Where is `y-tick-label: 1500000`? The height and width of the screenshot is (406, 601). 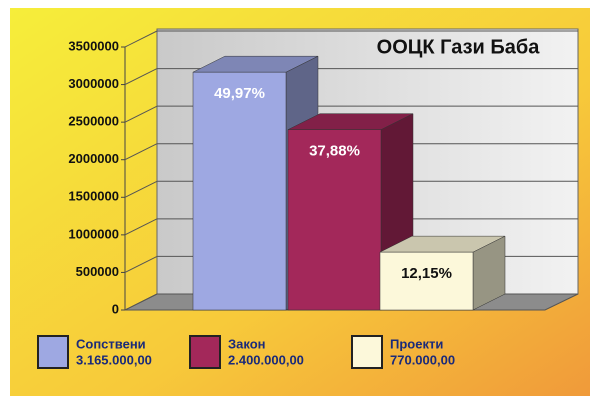 y-tick-label: 1500000 is located at coordinates (93, 196).